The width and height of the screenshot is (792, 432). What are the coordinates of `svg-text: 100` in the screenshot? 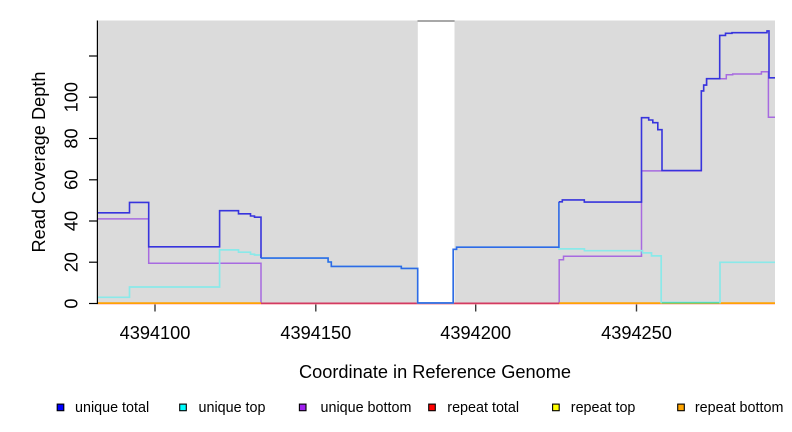 It's located at (72, 97).